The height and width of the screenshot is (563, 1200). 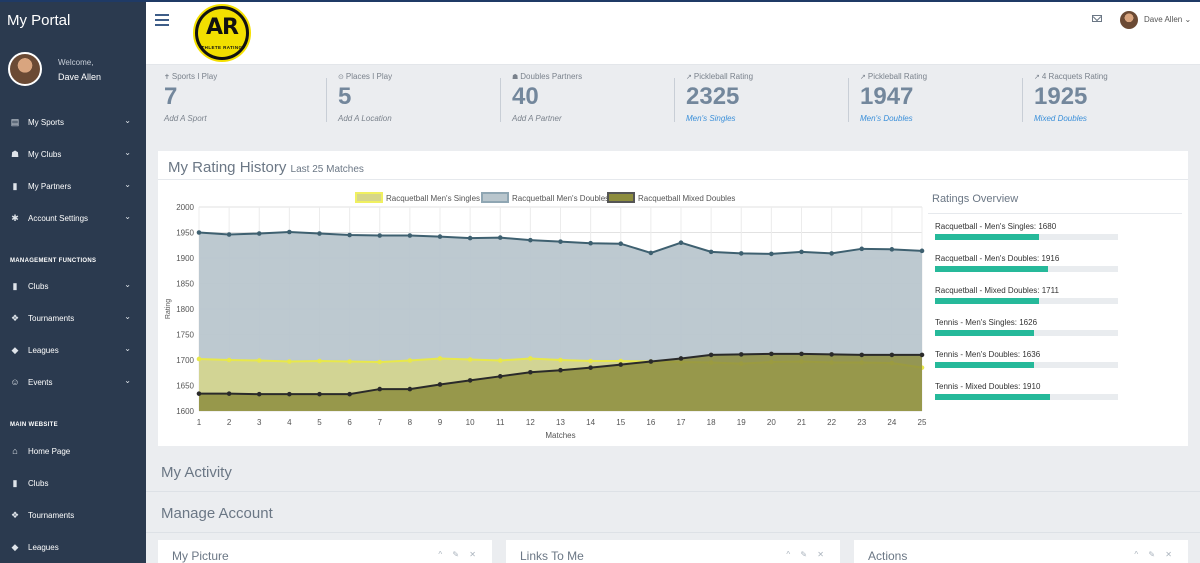 I want to click on sidebar-item-home-page: ⌂ Home Page, so click(x=73, y=451).